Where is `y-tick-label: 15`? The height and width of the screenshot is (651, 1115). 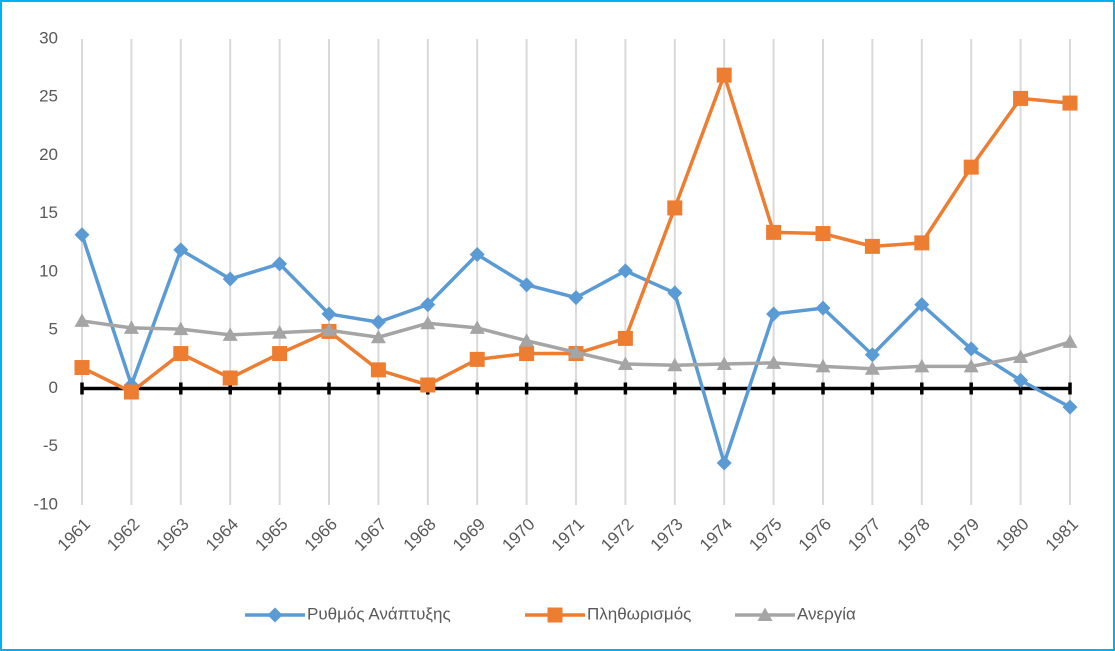 y-tick-label: 15 is located at coordinates (48, 212).